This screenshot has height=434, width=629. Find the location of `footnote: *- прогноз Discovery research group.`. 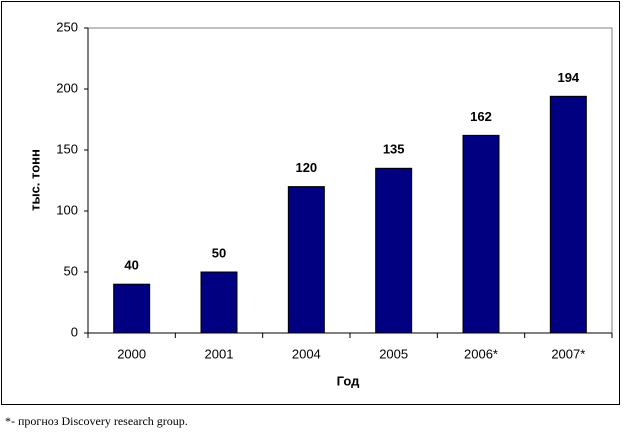

footnote: *- прогноз Discovery research group. is located at coordinates (96, 421).